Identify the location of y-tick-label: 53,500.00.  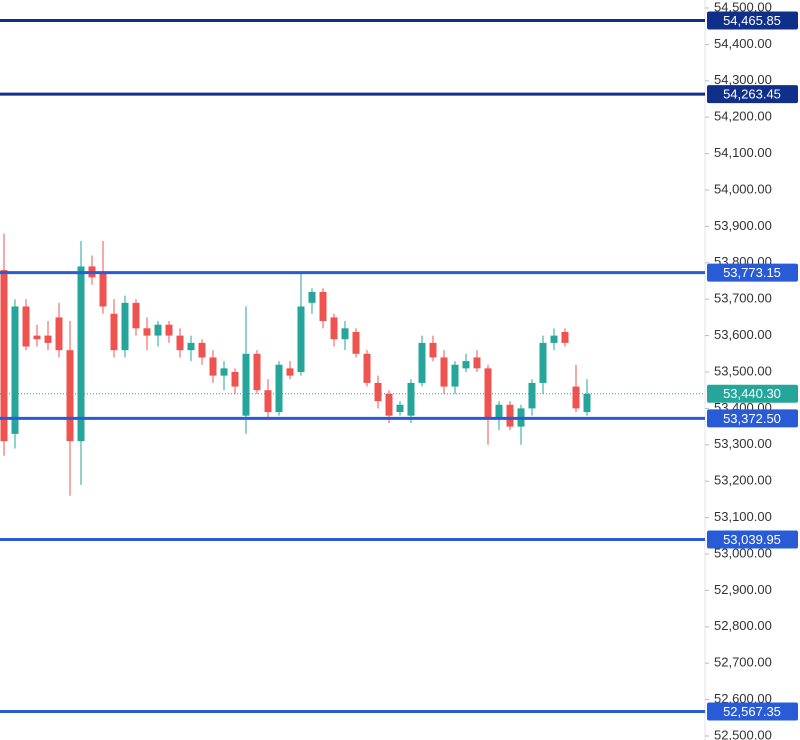
(743, 370).